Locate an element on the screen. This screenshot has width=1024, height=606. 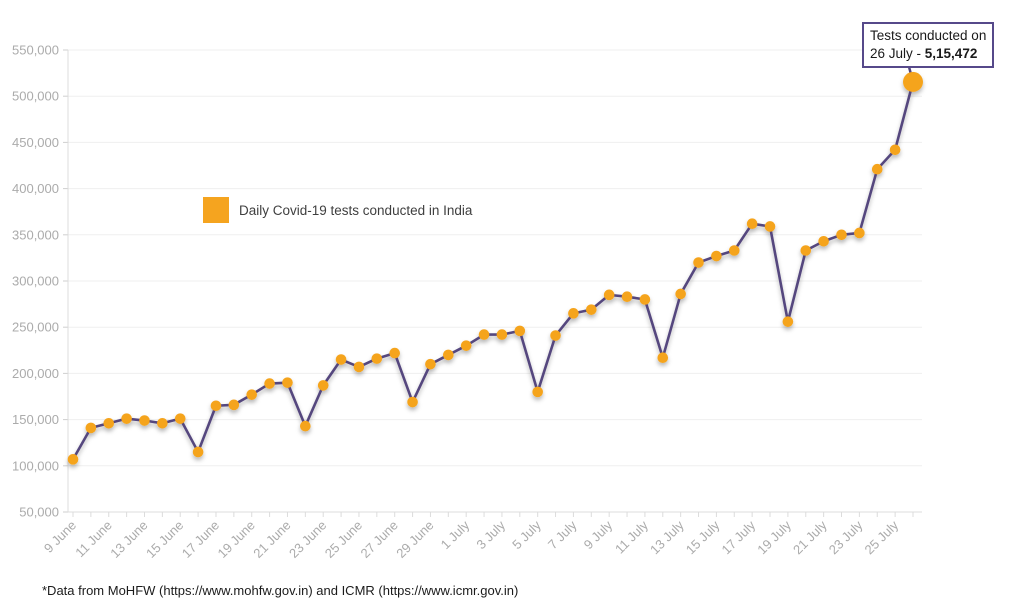
annotation-value: 5,15,472 is located at coordinates (951, 53).